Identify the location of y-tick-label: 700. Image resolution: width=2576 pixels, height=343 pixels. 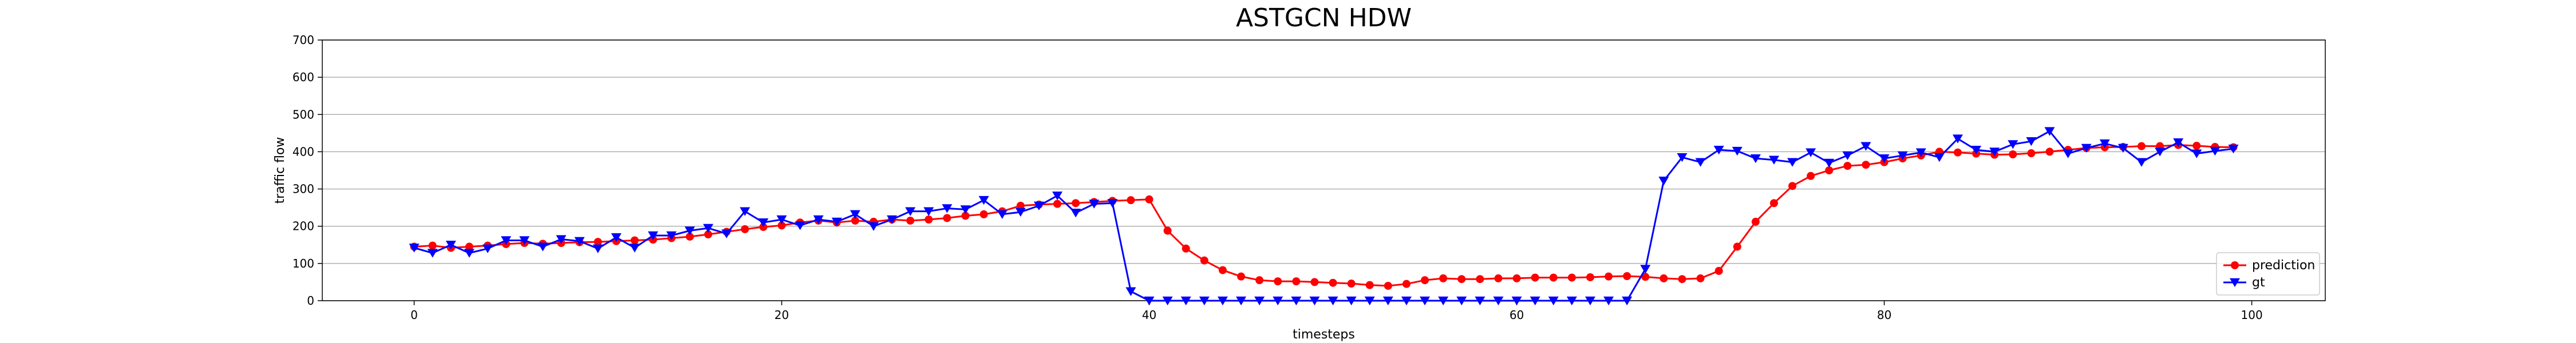
(303, 40).